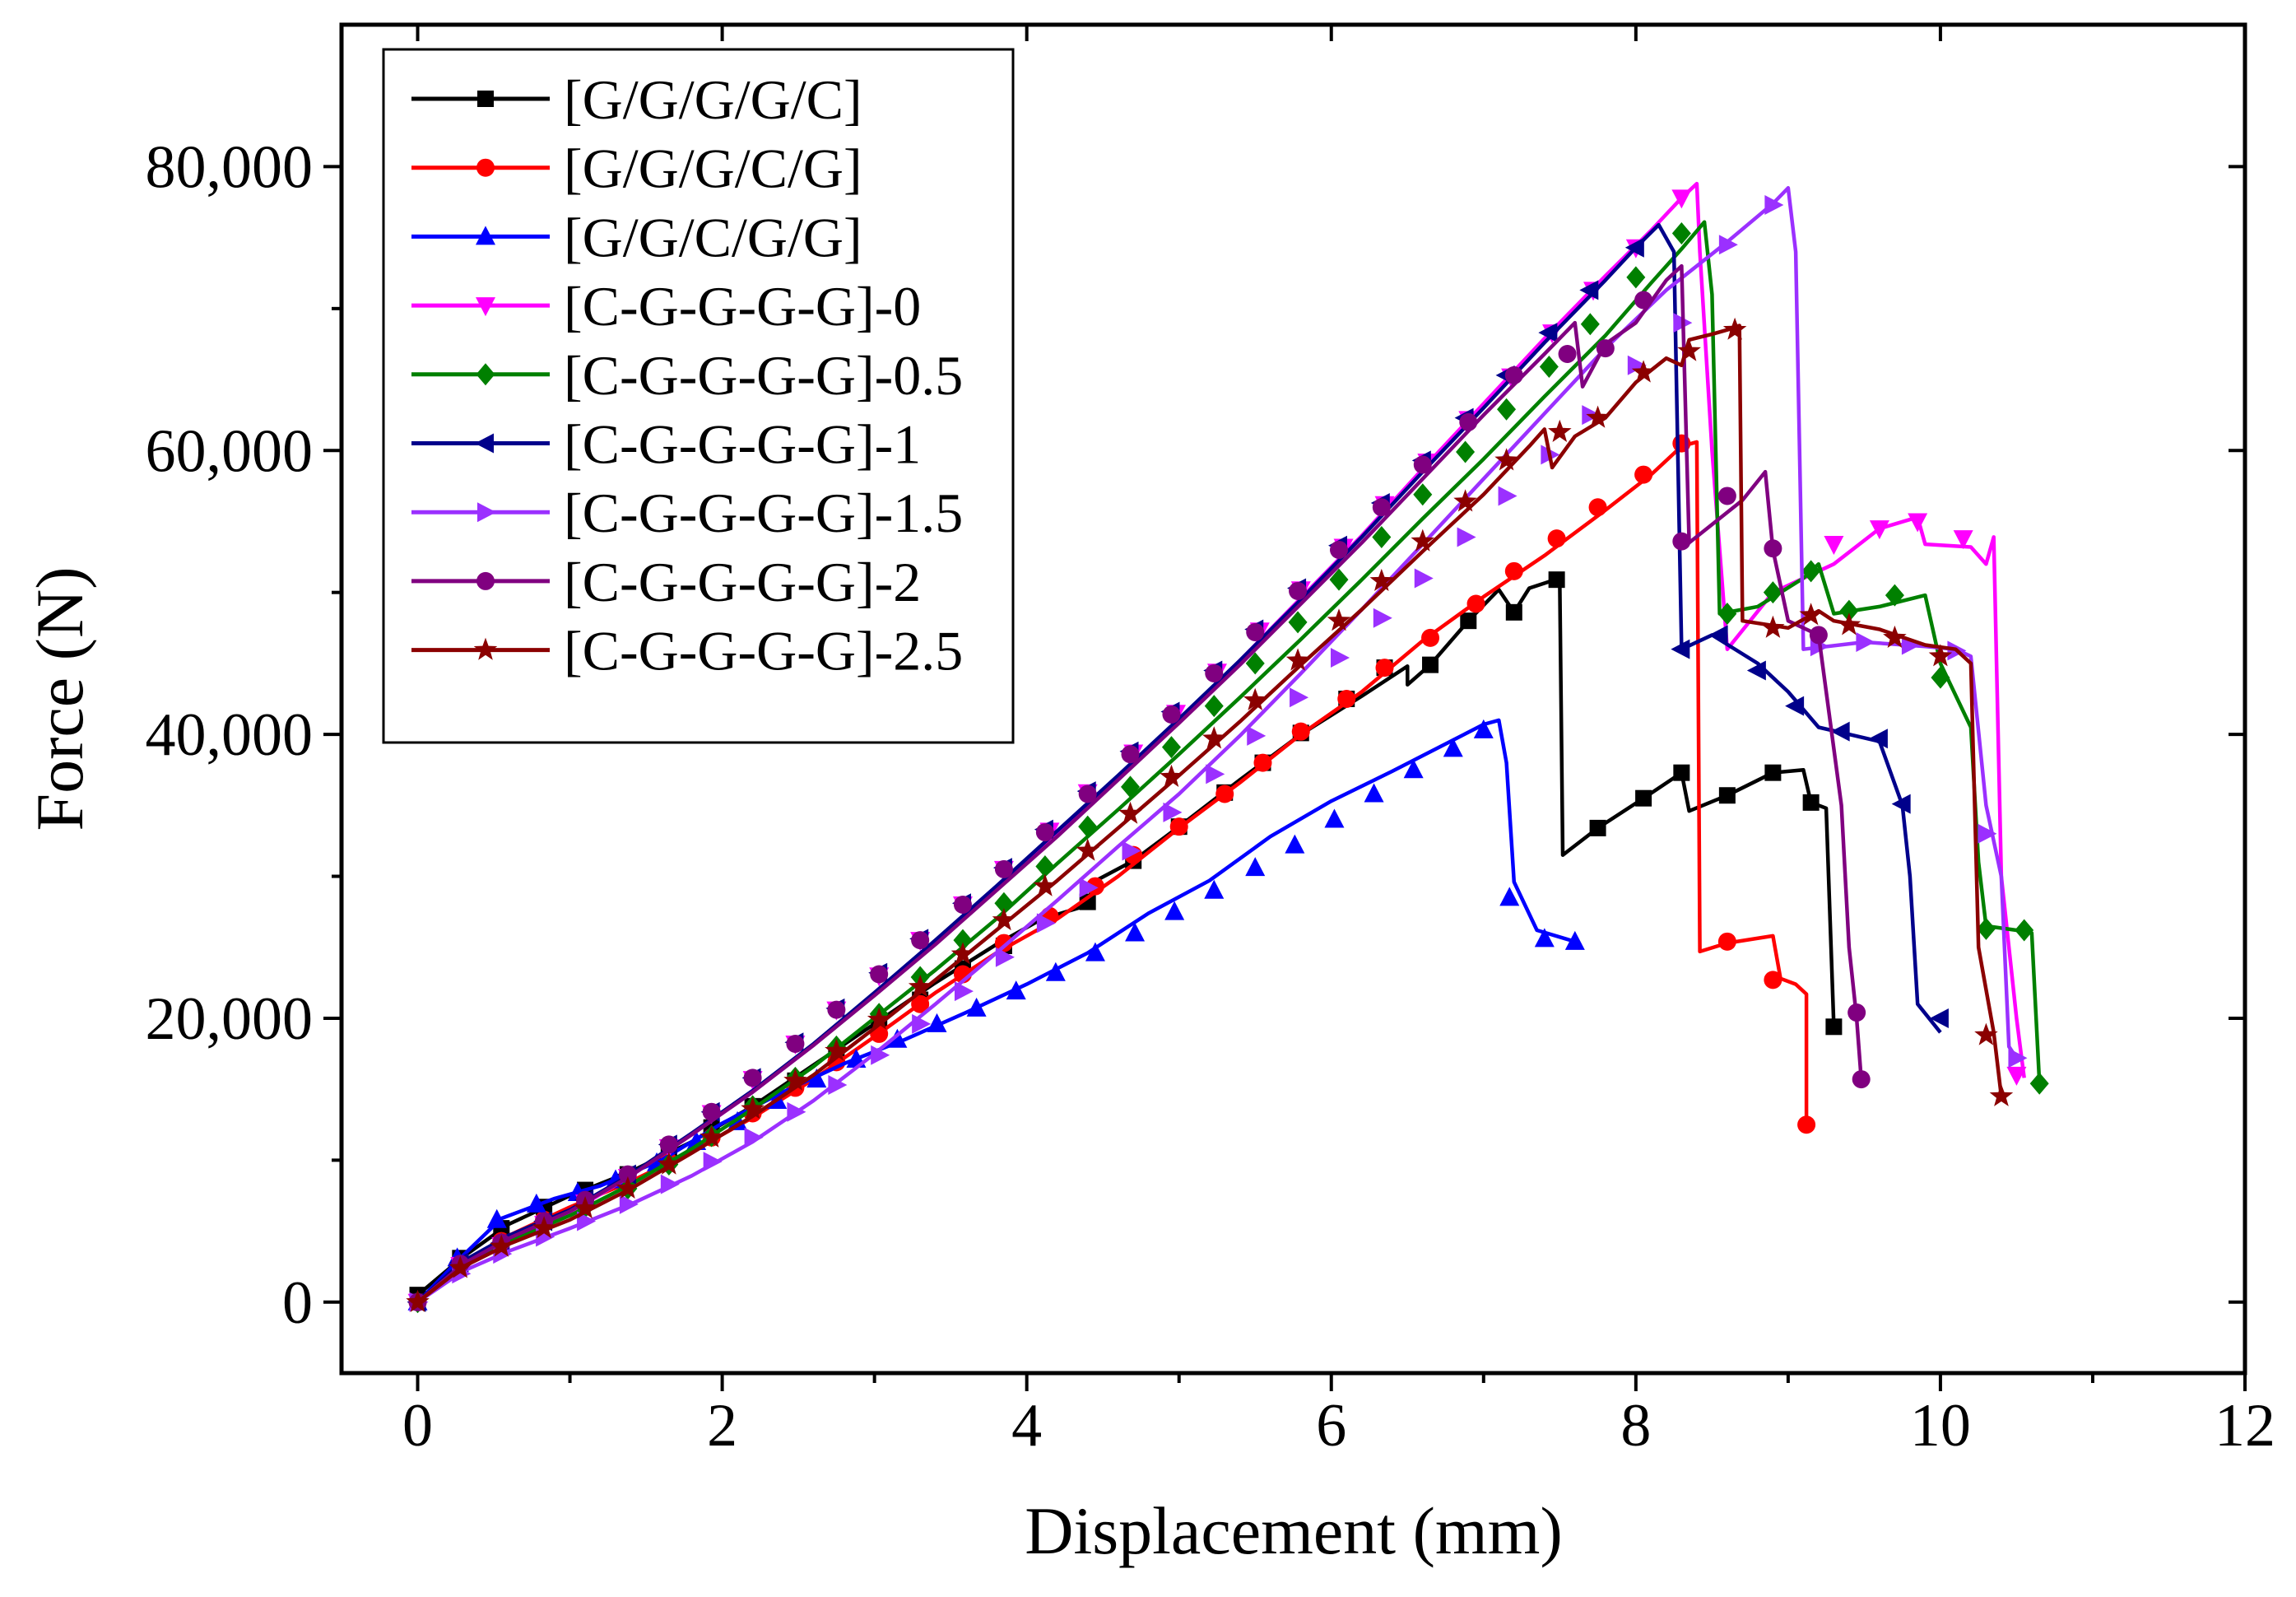 The height and width of the screenshot is (1597, 2296). What do you see at coordinates (1940, 1426) in the screenshot?
I see `x-tick-label: 10` at bounding box center [1940, 1426].